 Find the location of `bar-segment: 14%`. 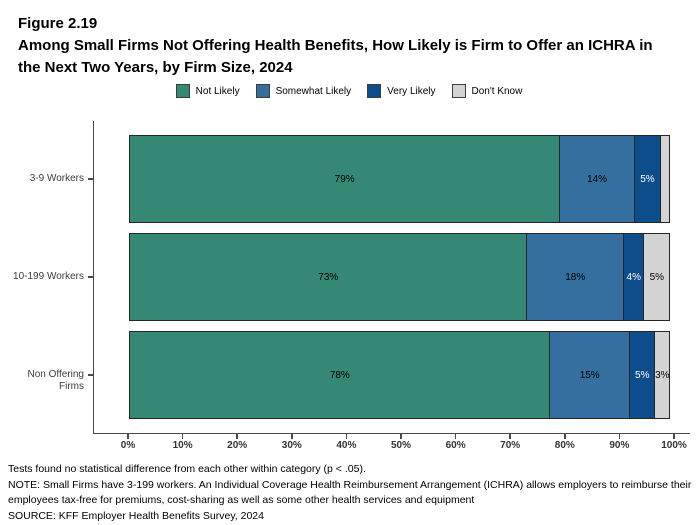

bar-segment: 14% is located at coordinates (597, 179).